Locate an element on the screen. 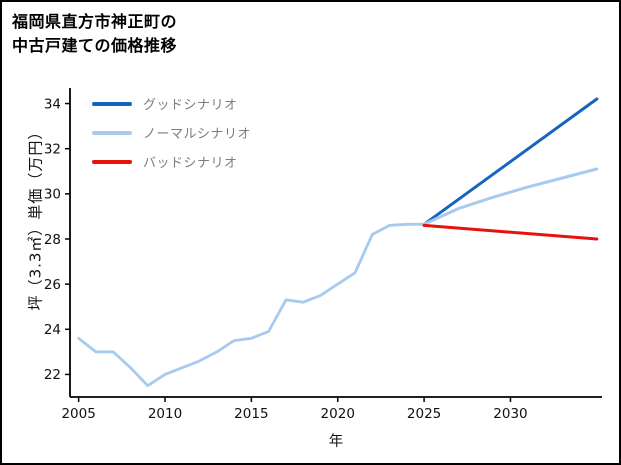 This screenshot has height=465, width=621. legend: グッドシナリオ ノーマルシナリオ バッドシナリオ is located at coordinates (171, 137).